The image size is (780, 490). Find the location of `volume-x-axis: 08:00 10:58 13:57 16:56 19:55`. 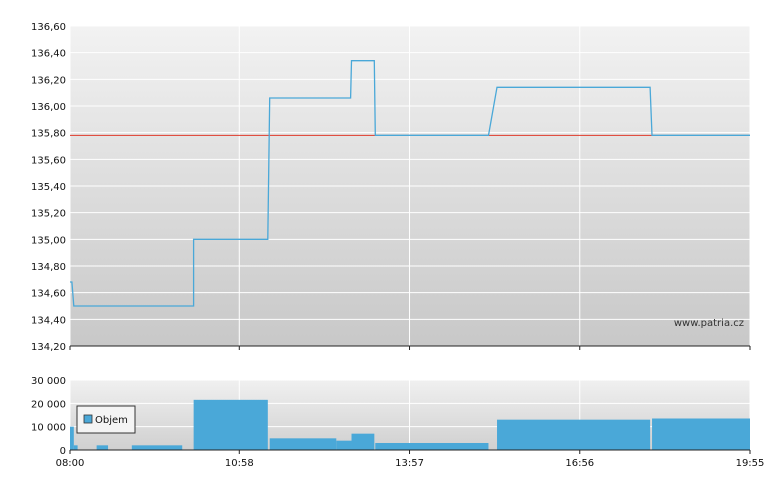

volume-x-axis: 08:00 10:58 13:57 16:56 19:55 is located at coordinates (410, 459).